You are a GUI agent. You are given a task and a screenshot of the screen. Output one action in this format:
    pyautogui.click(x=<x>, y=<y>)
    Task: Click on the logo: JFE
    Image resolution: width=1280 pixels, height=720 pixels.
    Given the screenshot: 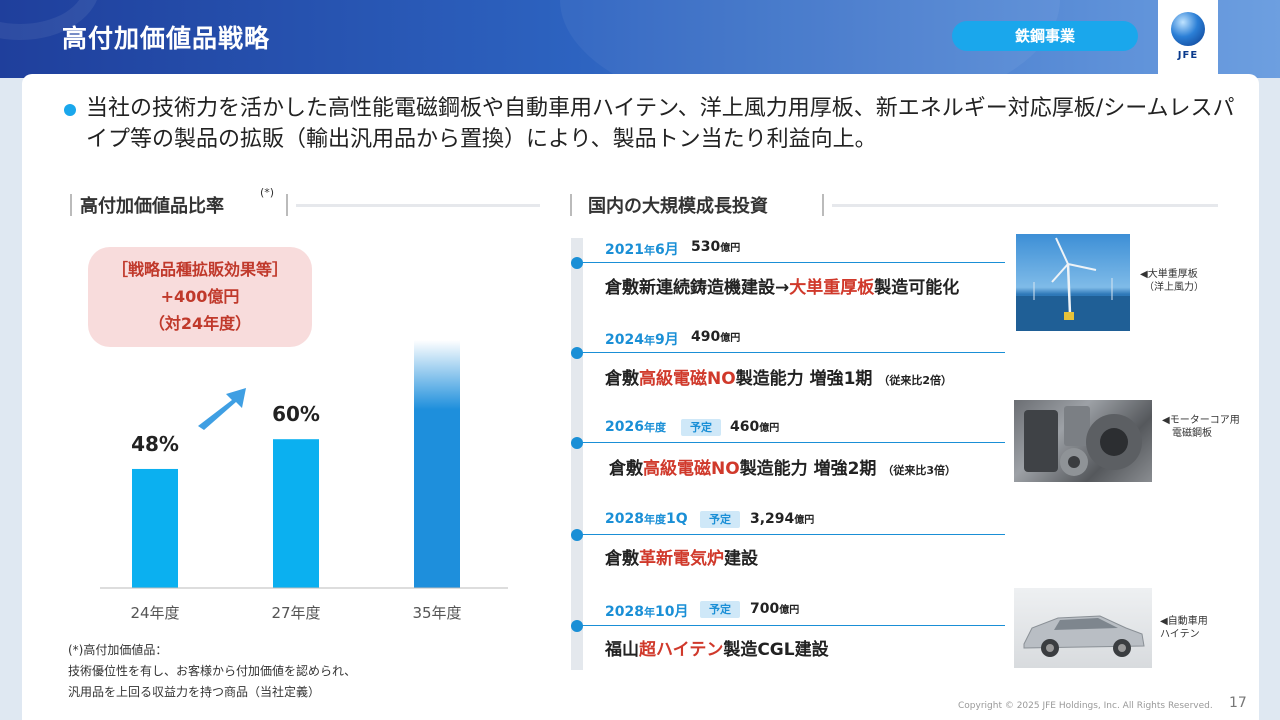 What is the action you would take?
    pyautogui.click(x=1188, y=37)
    